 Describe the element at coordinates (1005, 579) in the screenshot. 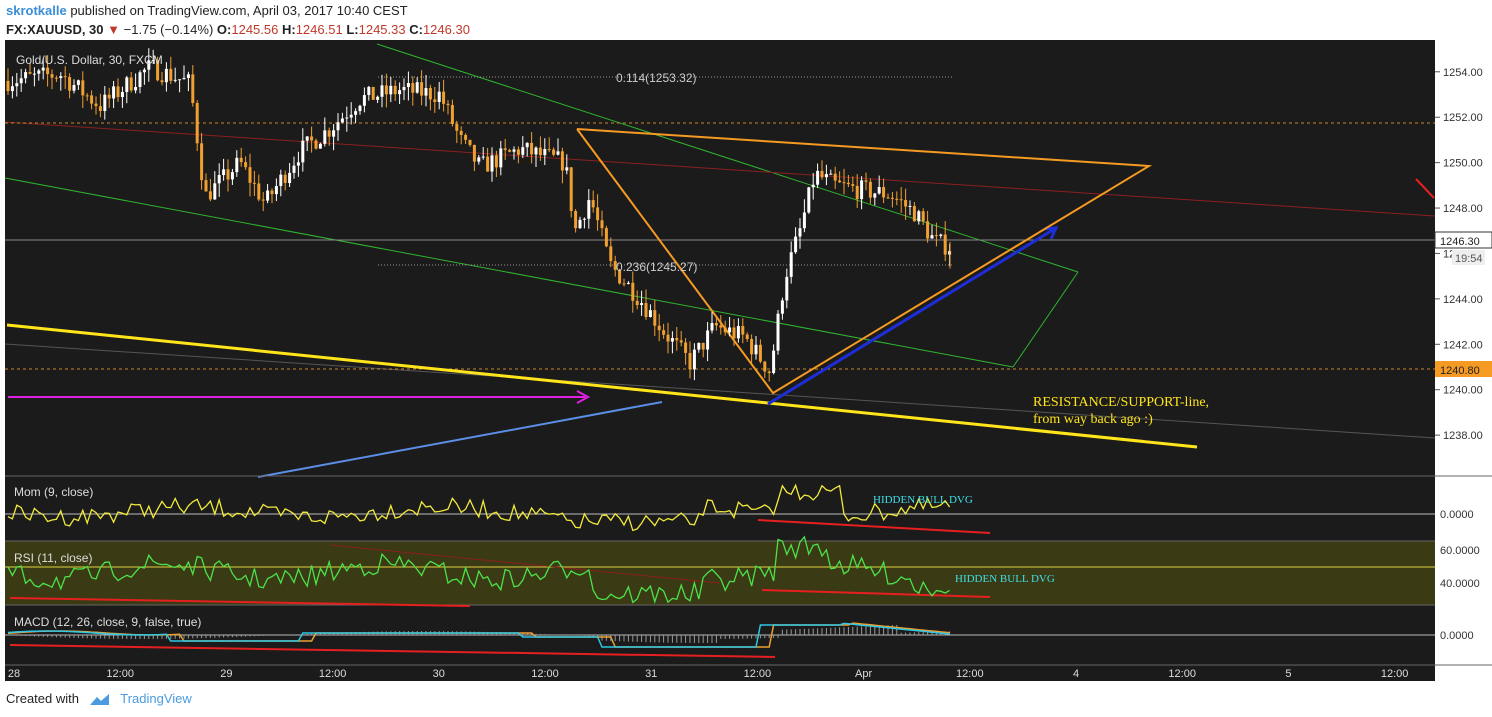

I see `rsi-dvg-label: HIDDEN BULL DVG` at that location.